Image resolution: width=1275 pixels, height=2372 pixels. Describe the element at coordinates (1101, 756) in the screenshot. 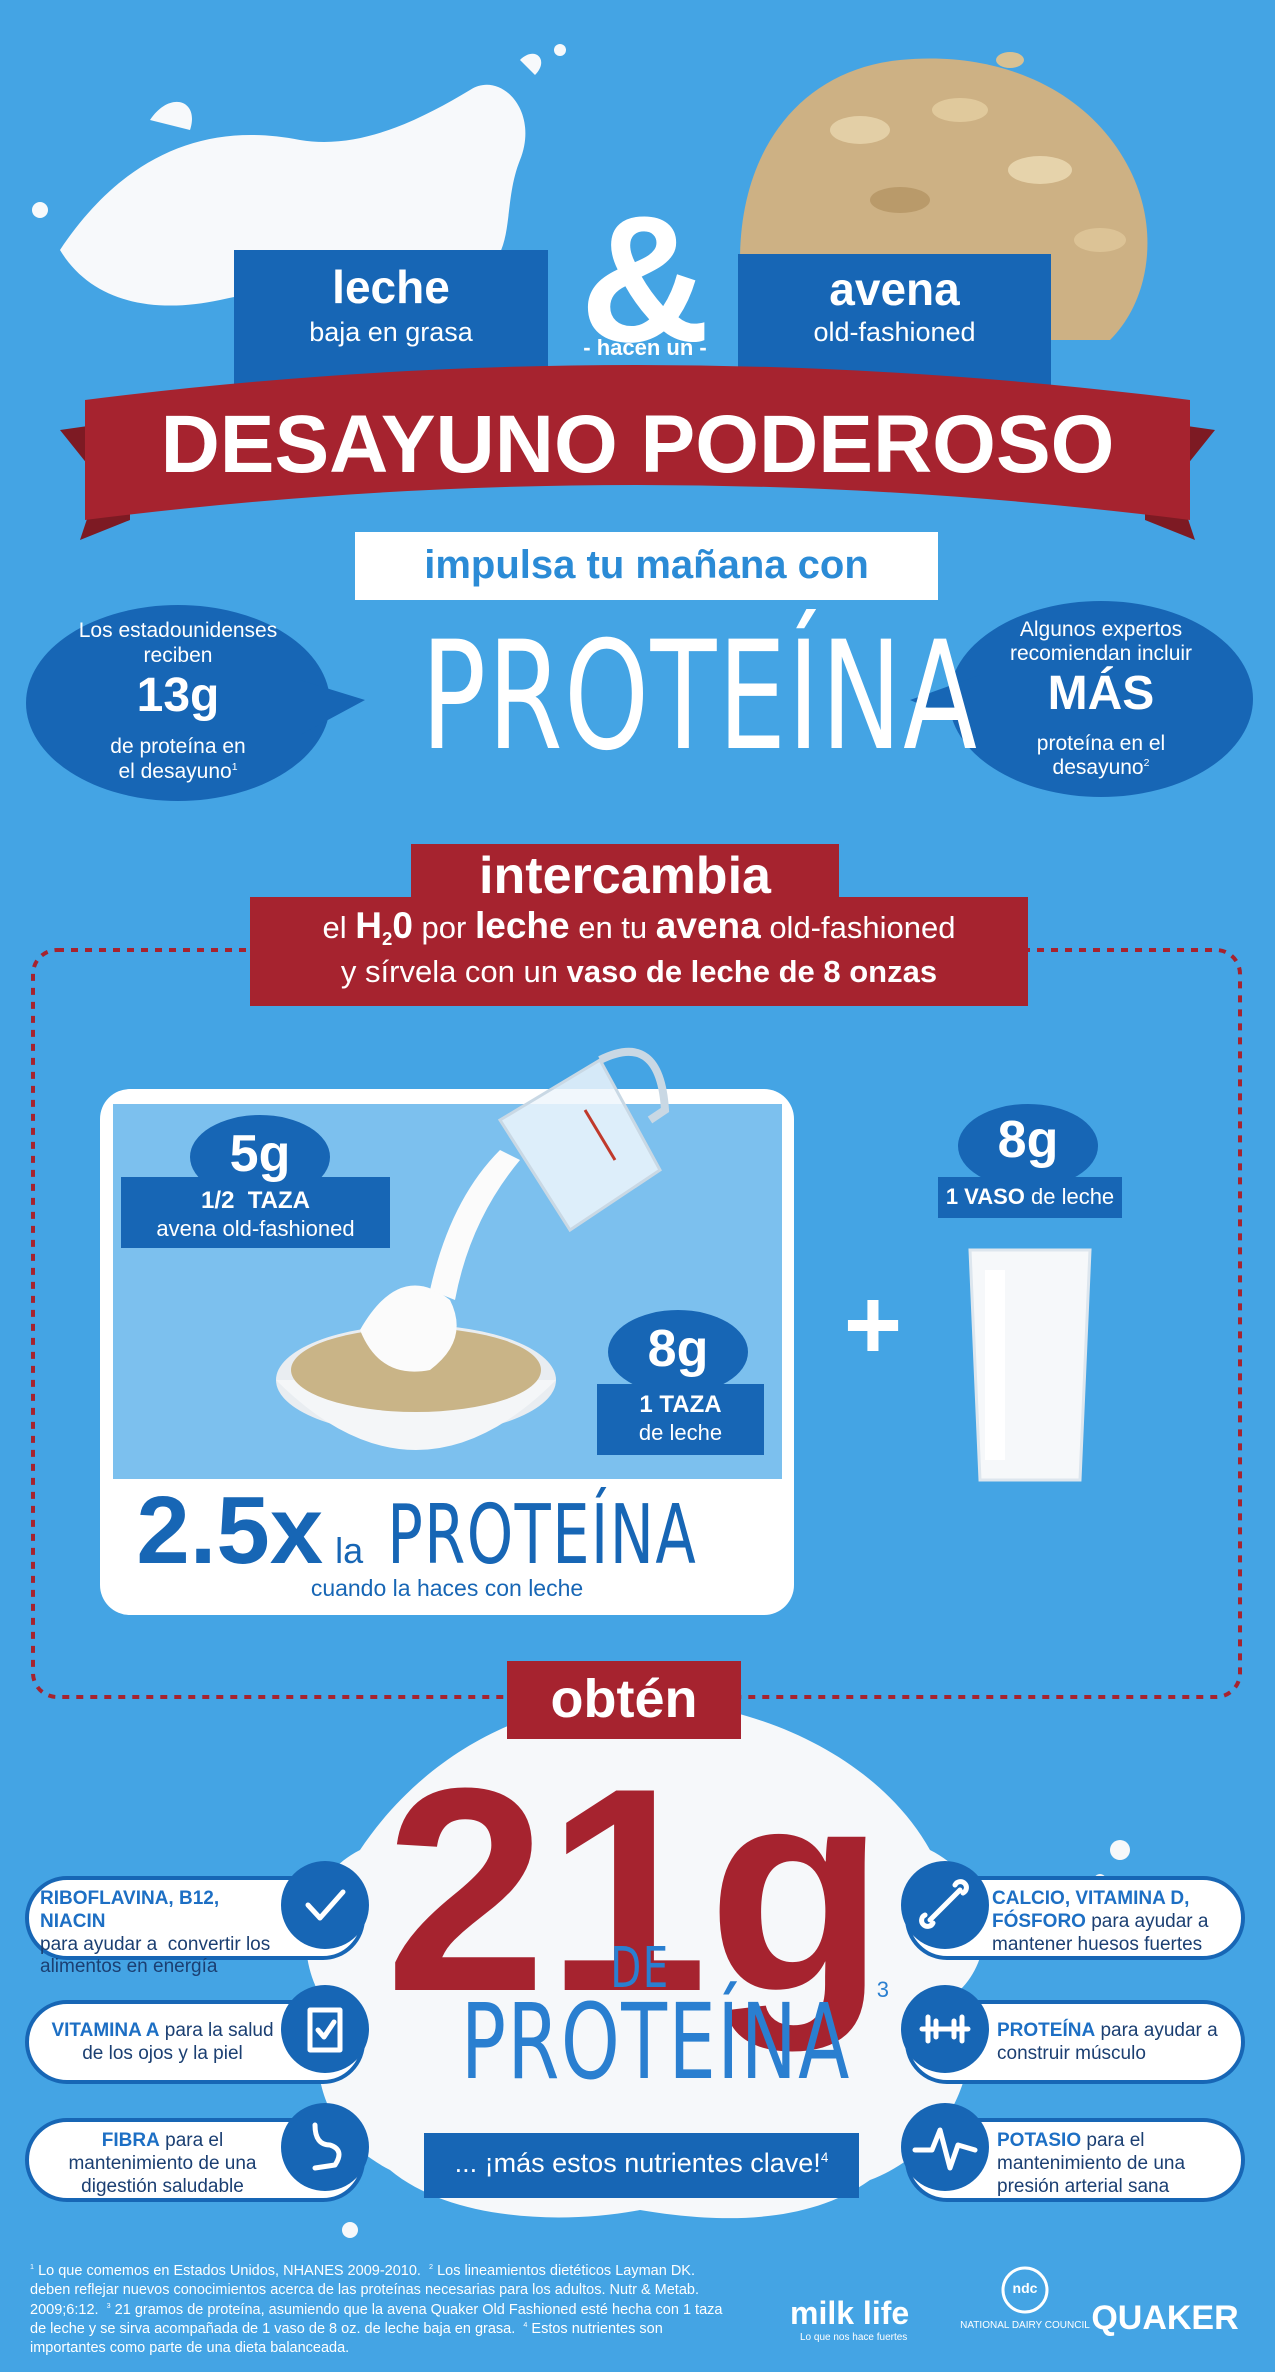

I see `bubble-text: proteína en el desayuno2` at that location.